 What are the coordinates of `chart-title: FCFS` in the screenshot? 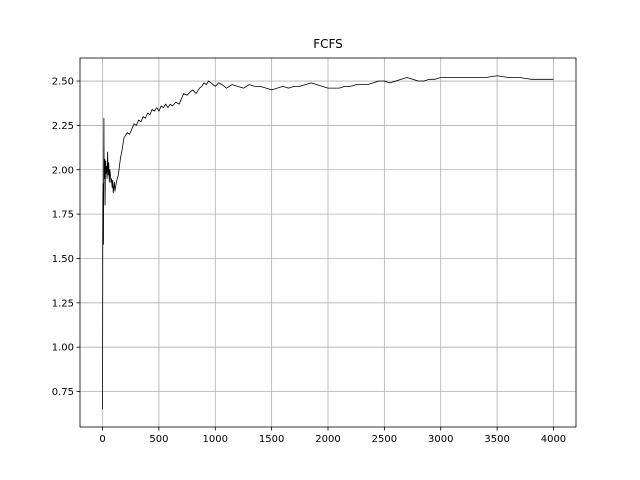 It's located at (328, 44).